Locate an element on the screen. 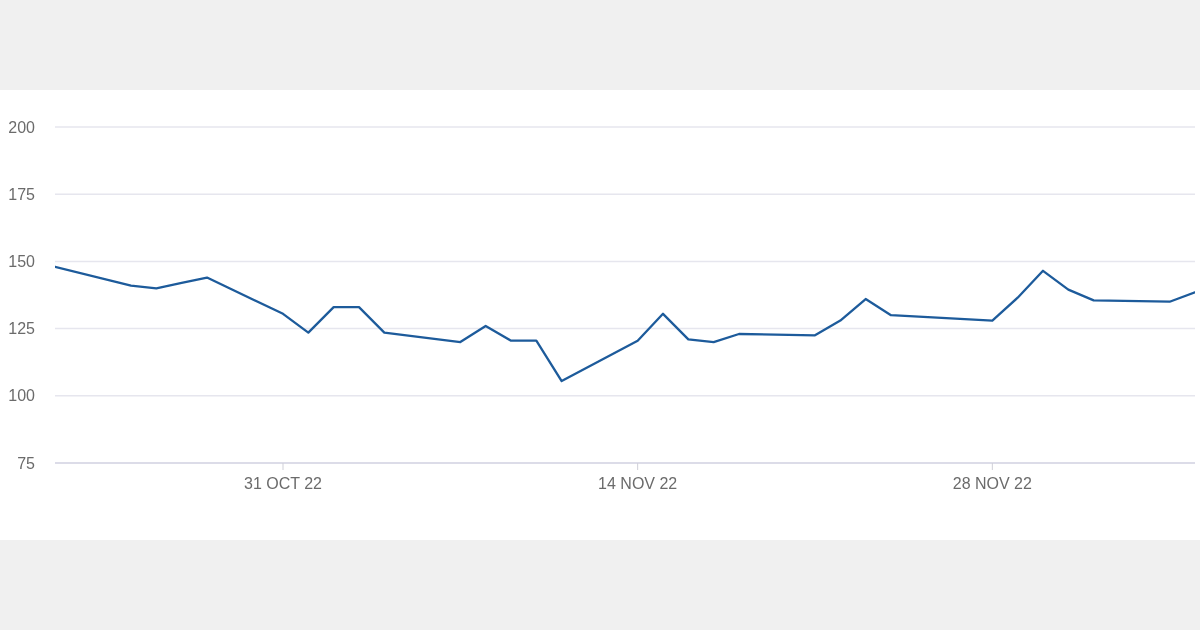 This screenshot has height=630, width=1200. y-tick-label: 125 is located at coordinates (22, 329).